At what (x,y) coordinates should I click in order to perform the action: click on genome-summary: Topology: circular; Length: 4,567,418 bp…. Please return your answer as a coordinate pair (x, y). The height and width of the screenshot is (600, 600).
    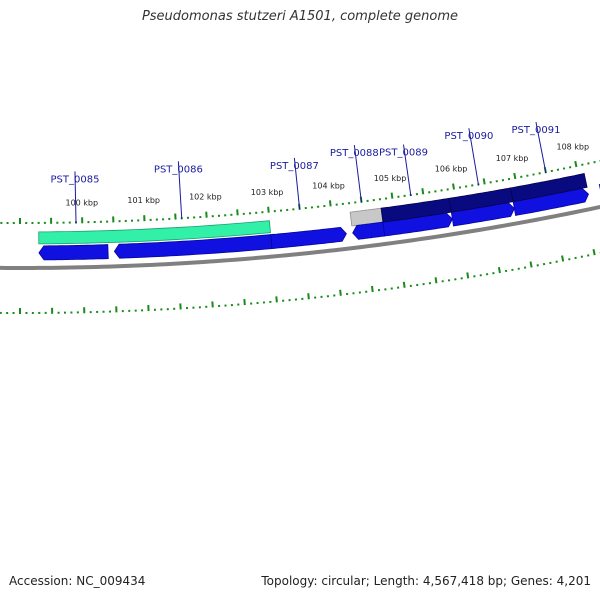
    Looking at the image, I should click on (426, 581).